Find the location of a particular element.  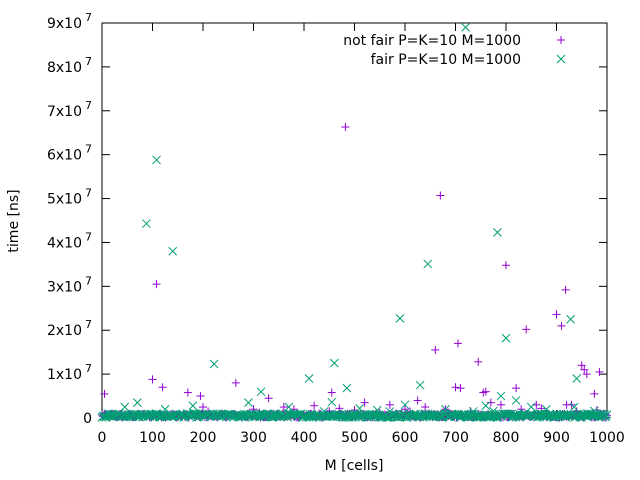

y-tick-label: 6x10 7 is located at coordinates (69, 153).